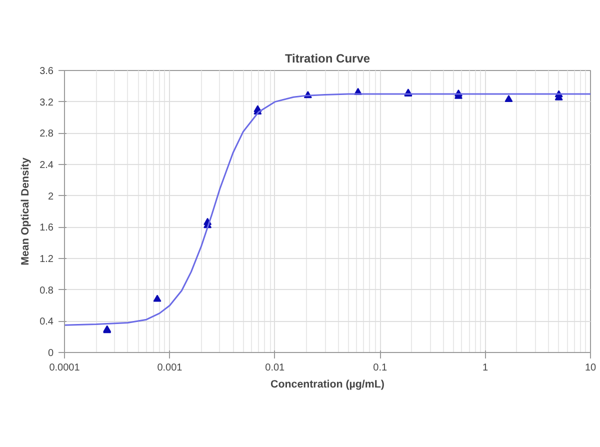 This screenshot has width=600, height=447. What do you see at coordinates (47, 165) in the screenshot?
I see `y-tick-label: 2.4` at bounding box center [47, 165].